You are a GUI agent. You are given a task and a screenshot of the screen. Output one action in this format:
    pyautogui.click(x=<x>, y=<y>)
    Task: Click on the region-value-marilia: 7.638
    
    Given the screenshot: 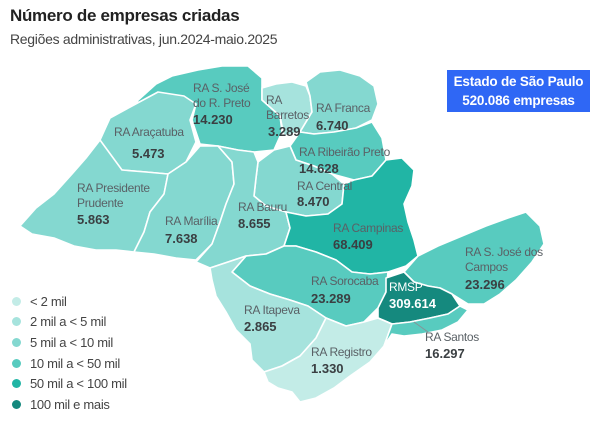 What is the action you would take?
    pyautogui.click(x=181, y=238)
    